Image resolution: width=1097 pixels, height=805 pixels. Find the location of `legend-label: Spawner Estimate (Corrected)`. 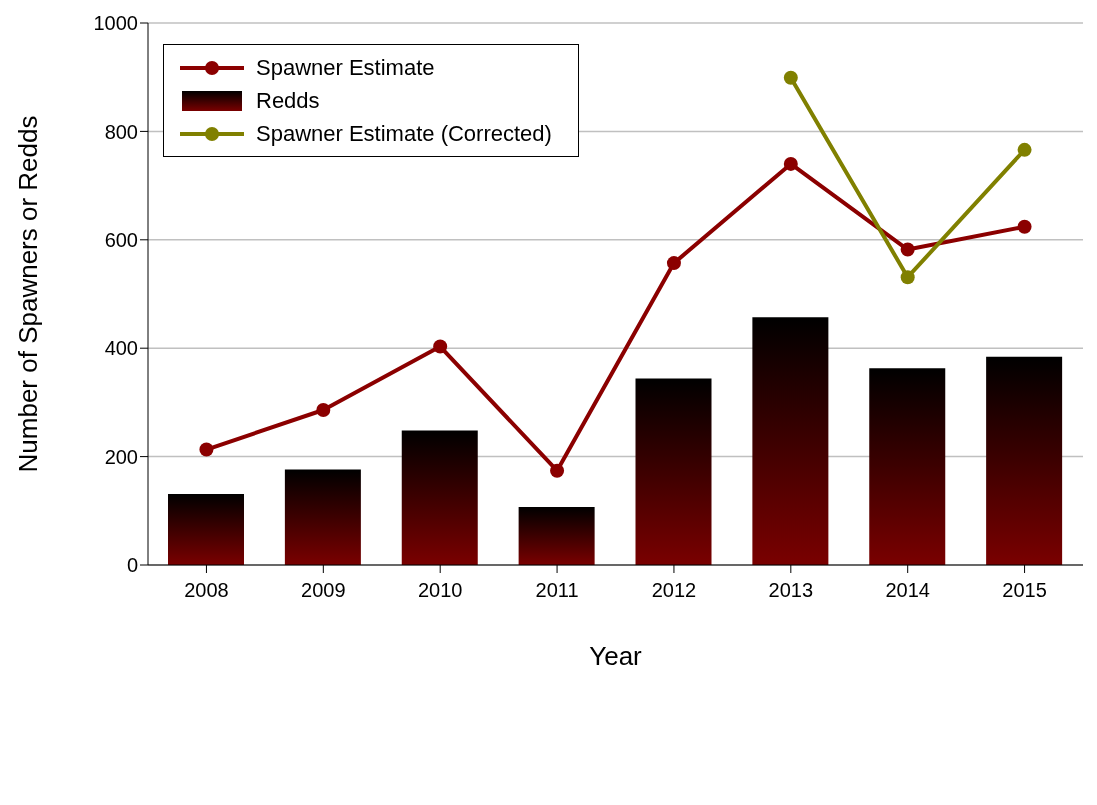

legend-label: Spawner Estimate (Corrected) is located at coordinates (404, 133).